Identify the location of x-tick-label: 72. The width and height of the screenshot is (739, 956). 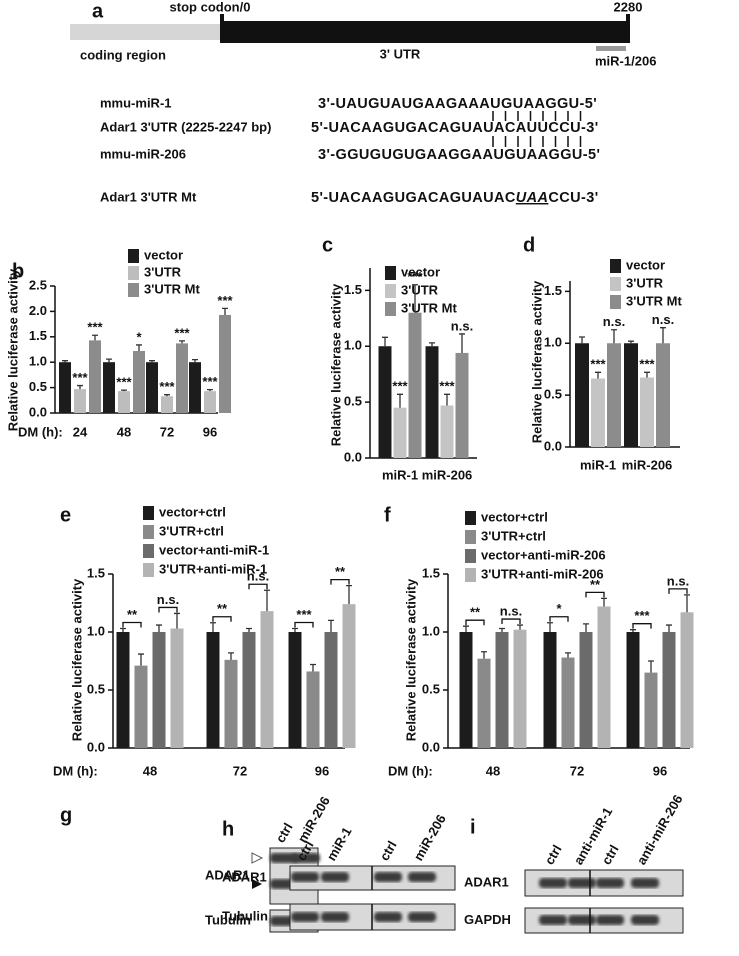
(577, 770).